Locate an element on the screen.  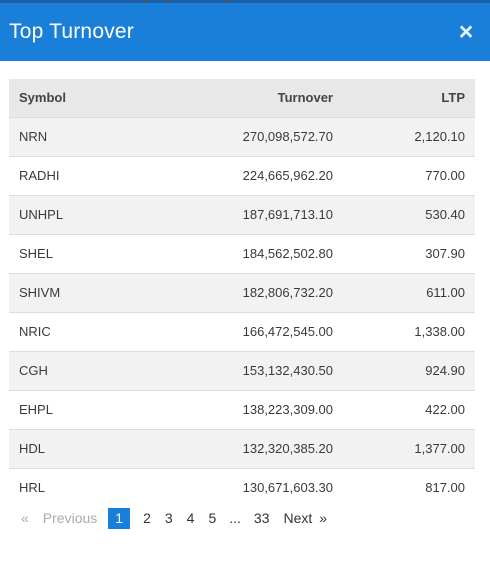
cell-symbol: RADHI is located at coordinates (39, 175).